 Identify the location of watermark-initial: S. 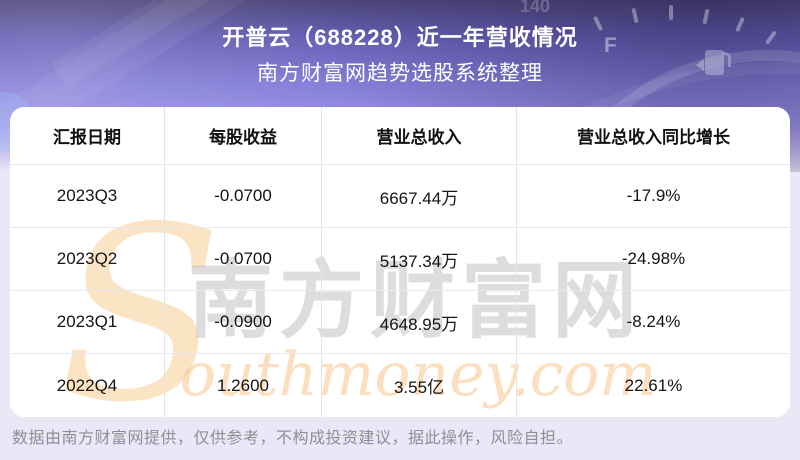
(140, 296).